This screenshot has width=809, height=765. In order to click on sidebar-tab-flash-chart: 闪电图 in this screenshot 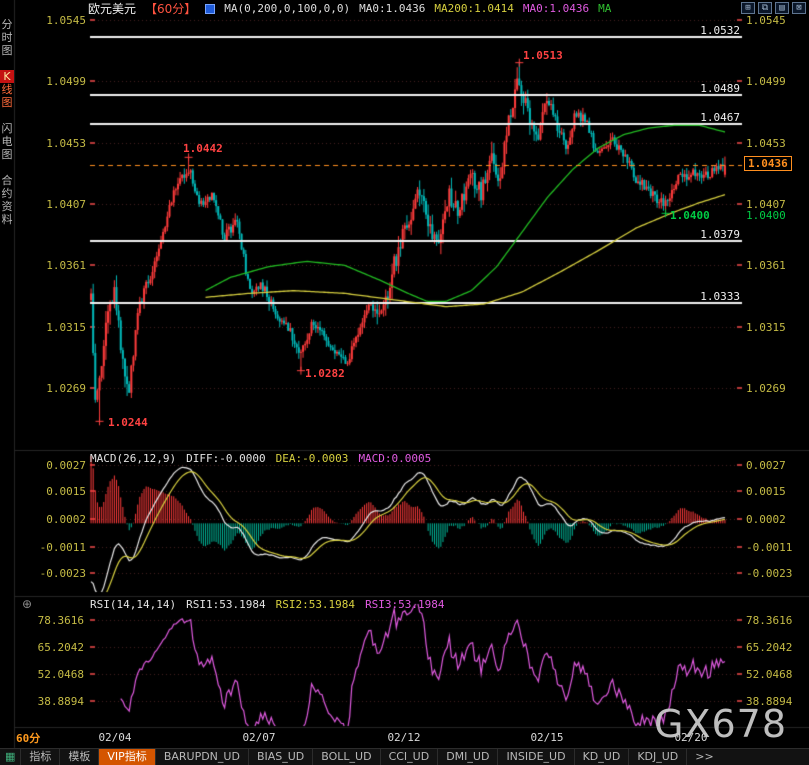, I will do `click(7, 141)`.